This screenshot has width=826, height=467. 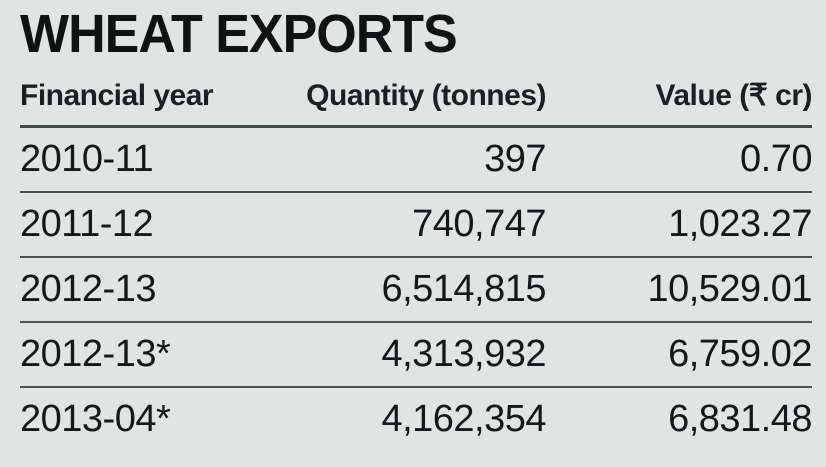 I want to click on page-title: WHEAT EXPORTS, so click(x=239, y=34).